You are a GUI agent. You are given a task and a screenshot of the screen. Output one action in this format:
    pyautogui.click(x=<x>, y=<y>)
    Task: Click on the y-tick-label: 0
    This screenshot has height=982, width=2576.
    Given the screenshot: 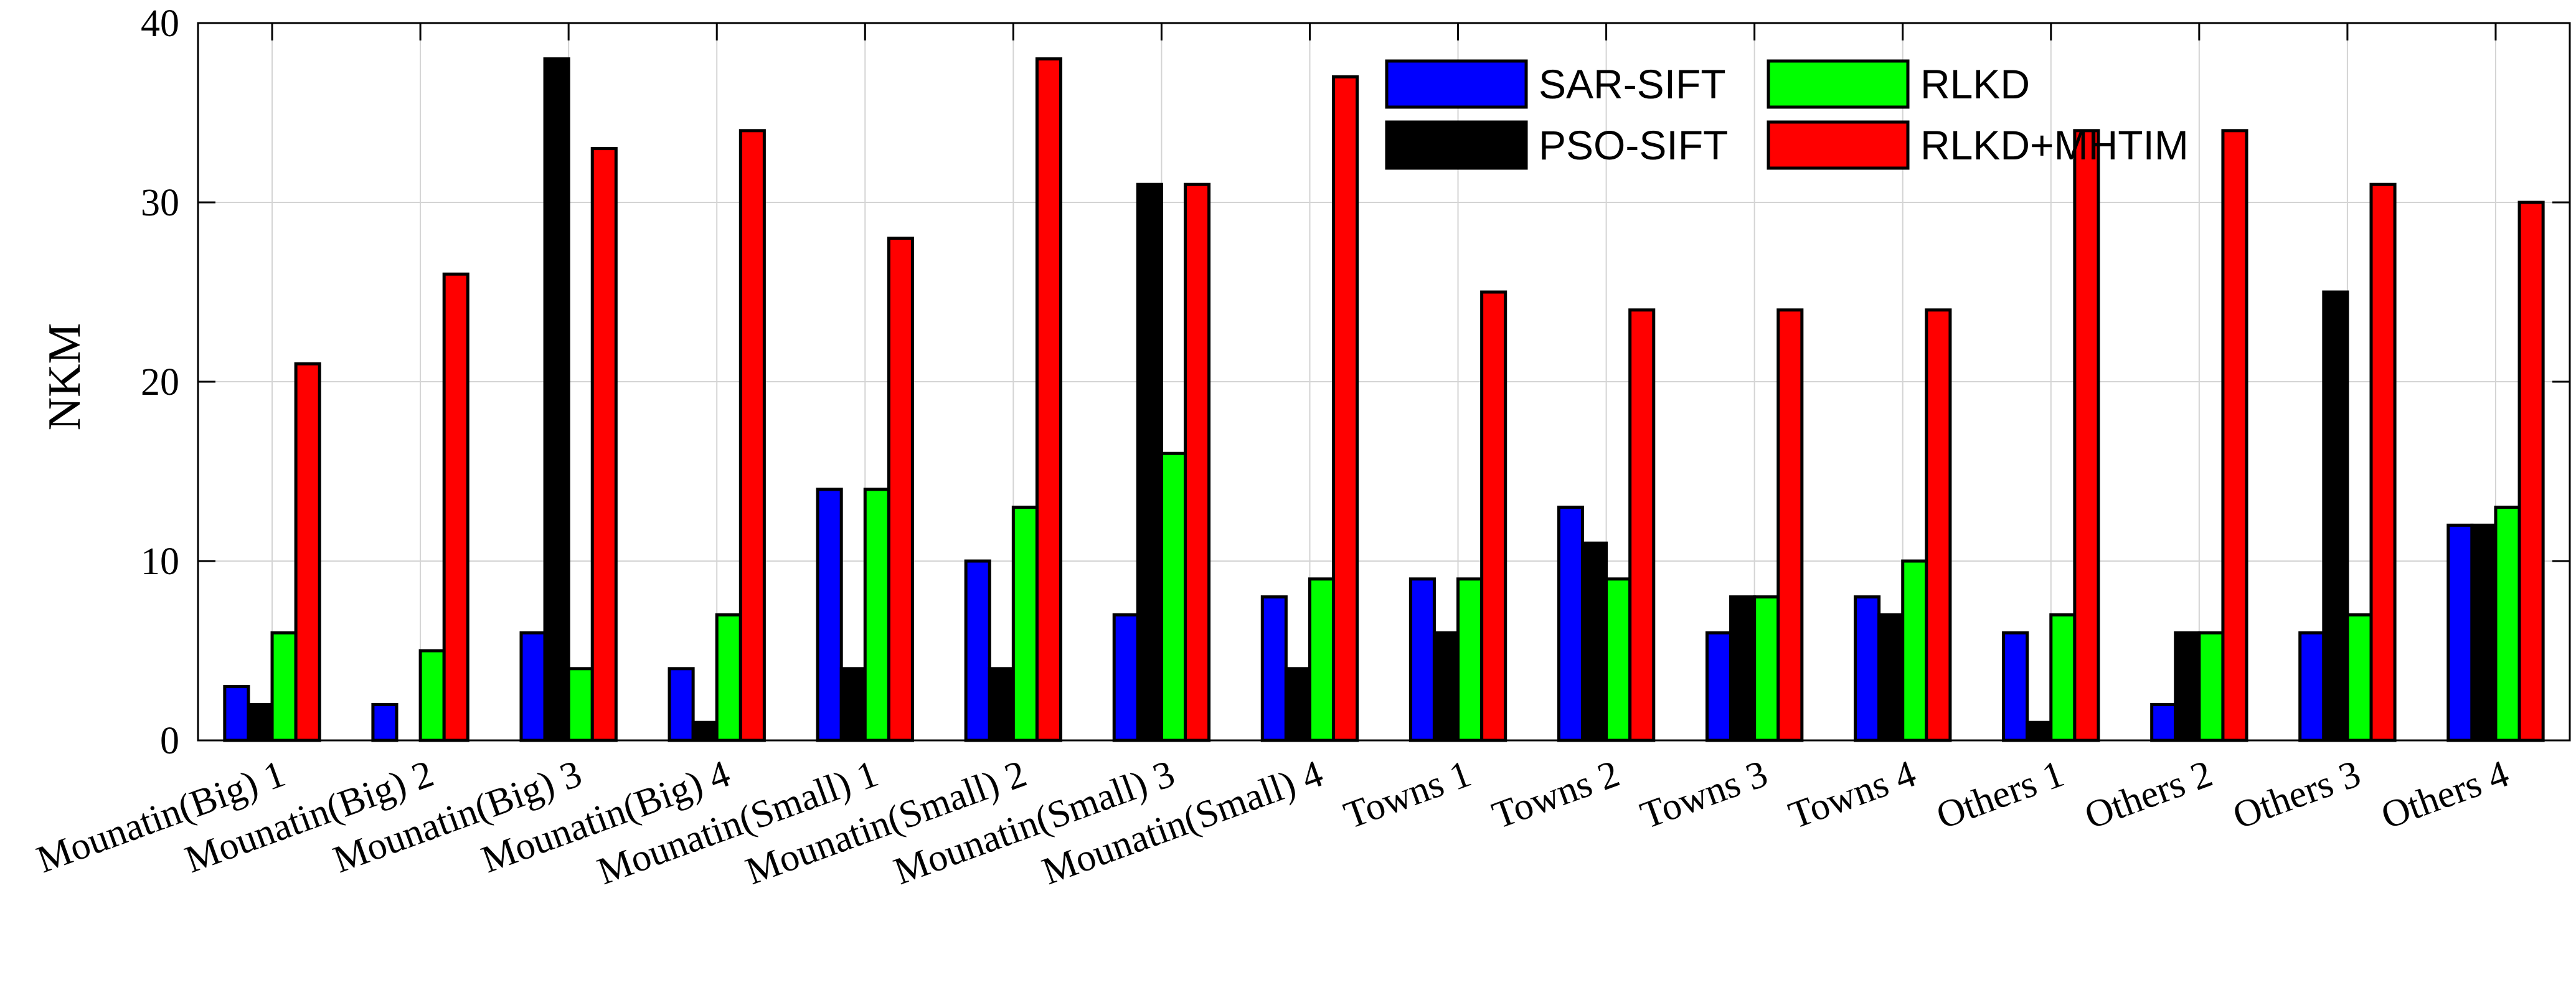 What is the action you would take?
    pyautogui.click(x=169, y=741)
    